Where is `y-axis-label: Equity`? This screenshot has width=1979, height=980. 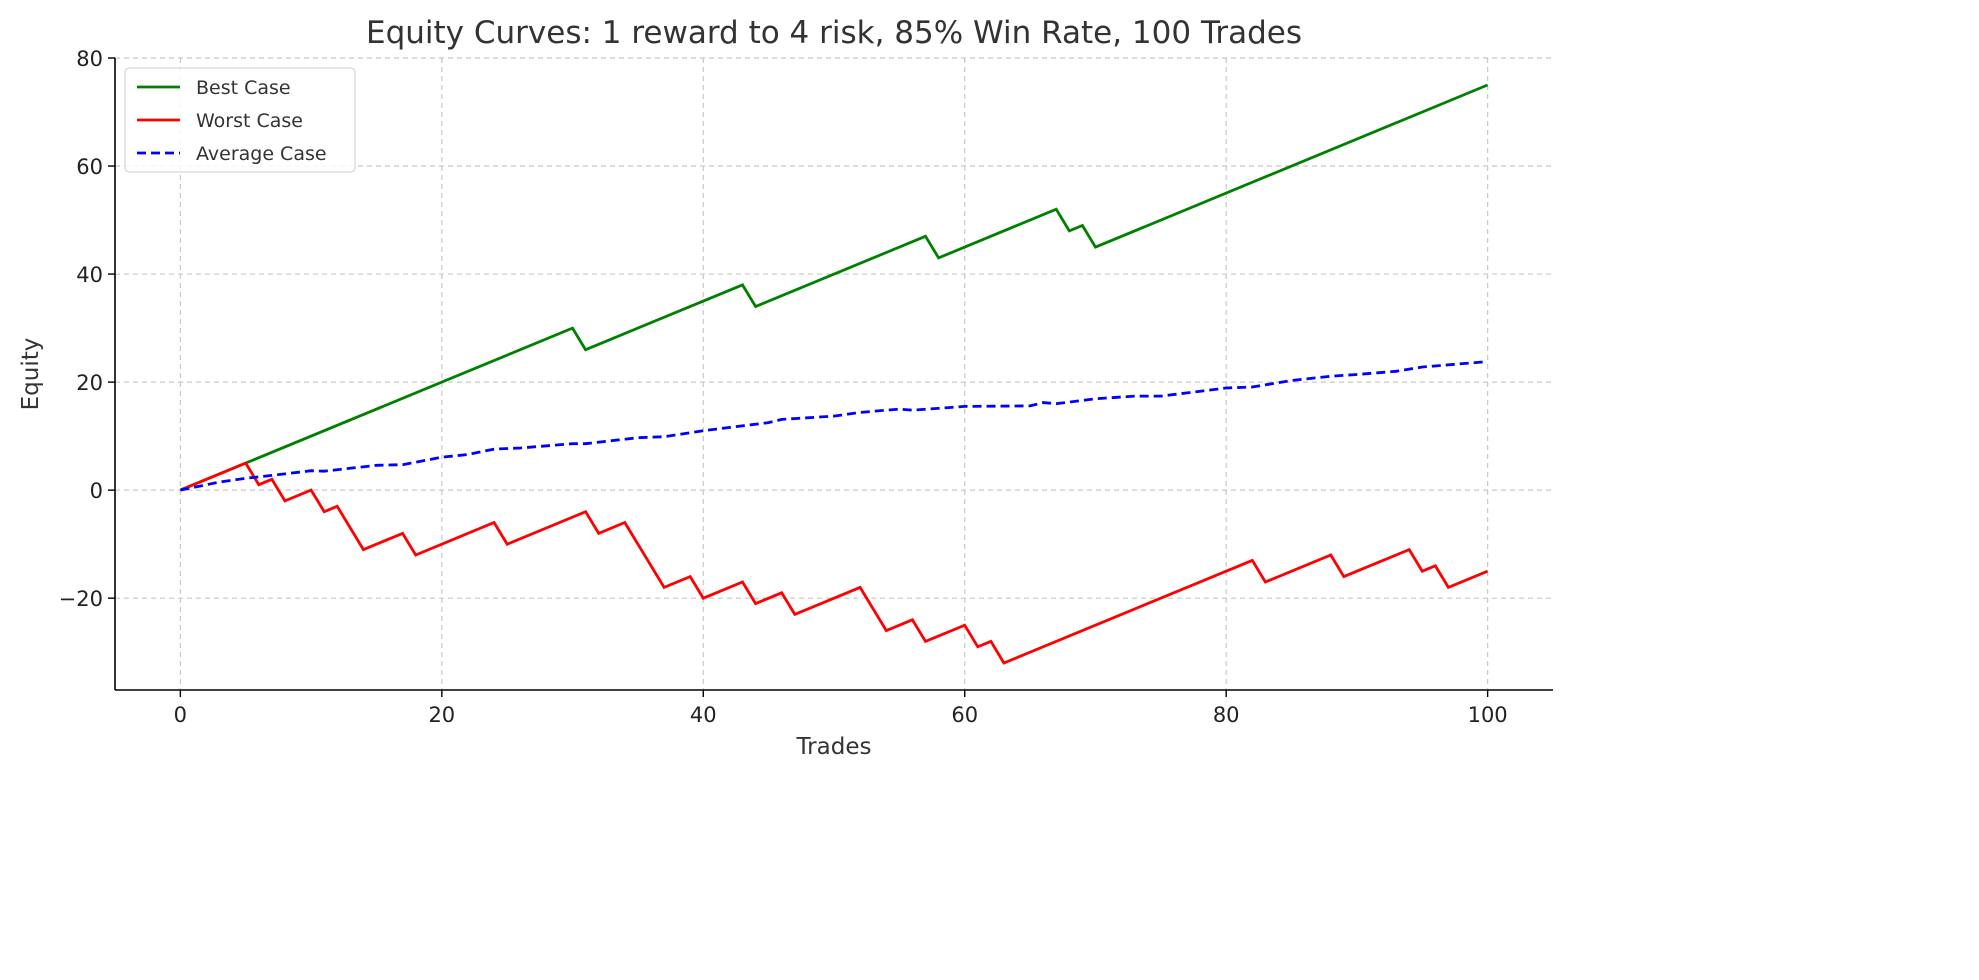
y-axis-label: Equity is located at coordinates (31, 374).